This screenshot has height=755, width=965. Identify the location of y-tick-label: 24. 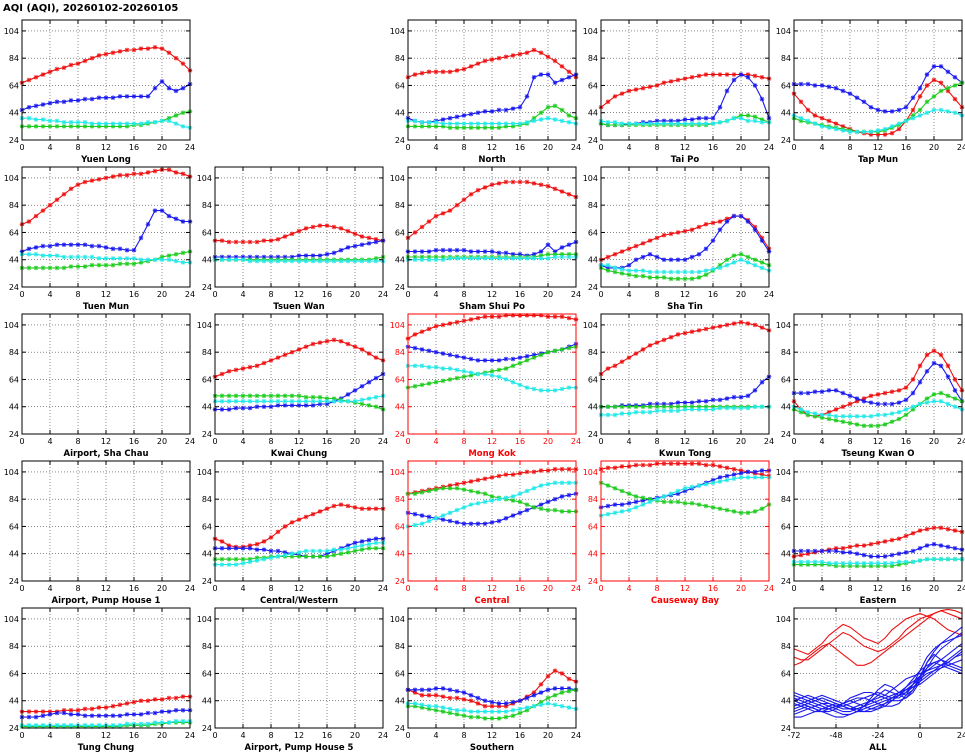
(786, 434).